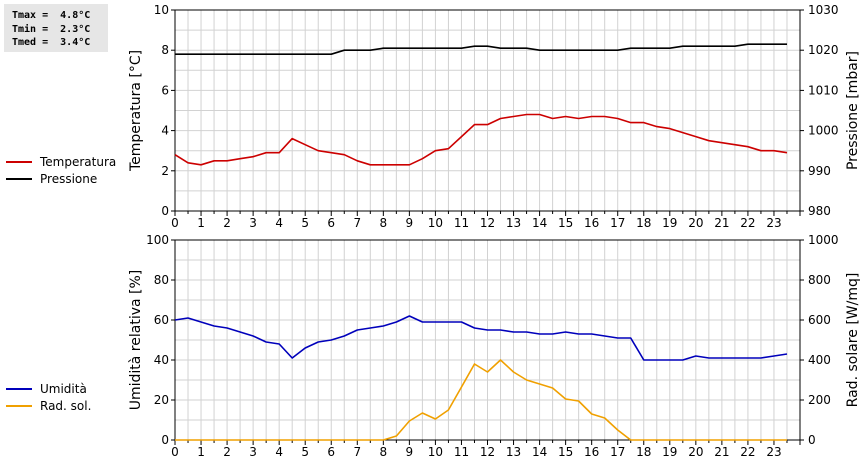 The image size is (860, 460). Describe the element at coordinates (823, 10) in the screenshot. I see `chart1-y2-tick-label: 1030` at that location.